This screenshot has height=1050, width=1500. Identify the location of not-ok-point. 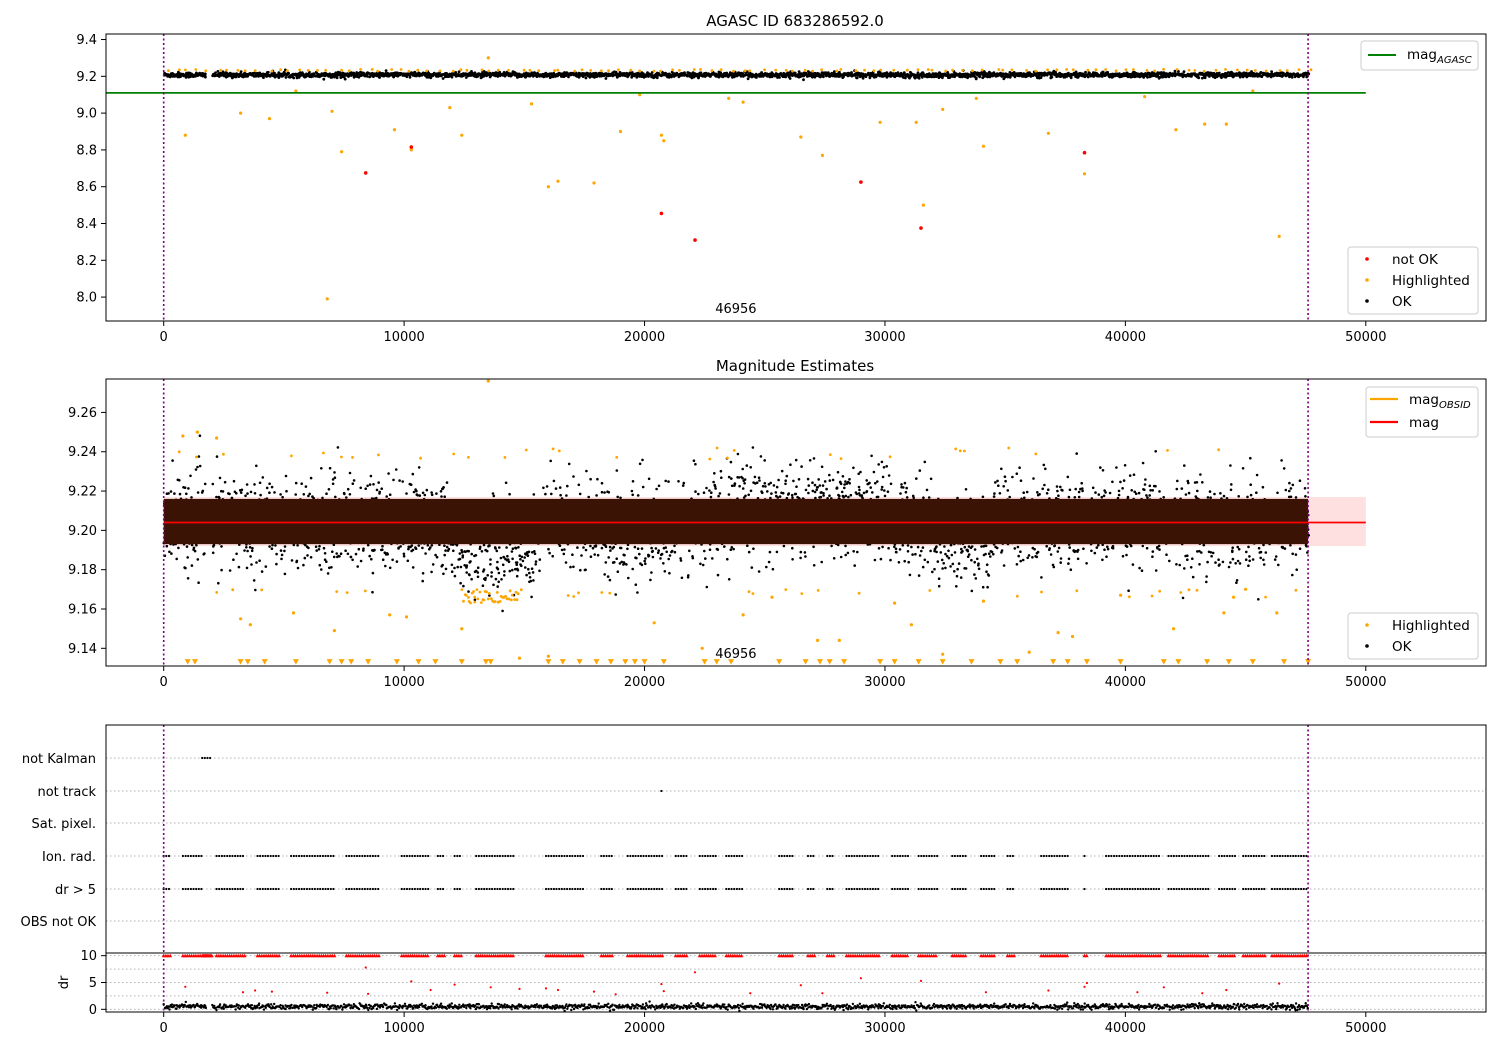
(365, 173).